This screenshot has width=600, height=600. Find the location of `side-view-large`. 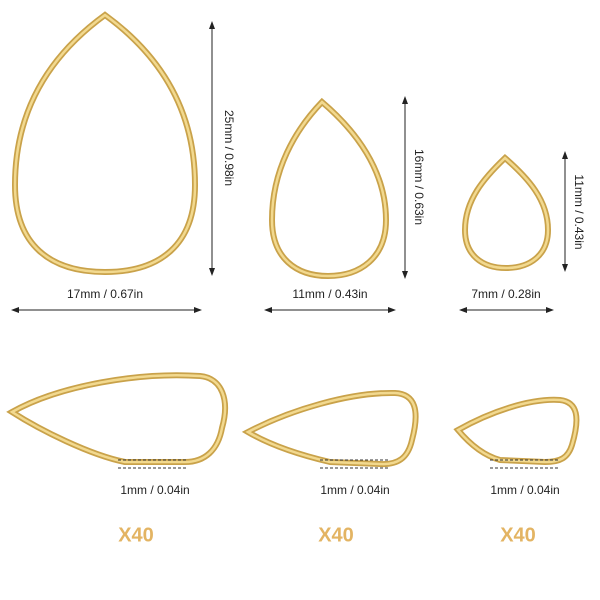

side-view-large is located at coordinates (117, 420).